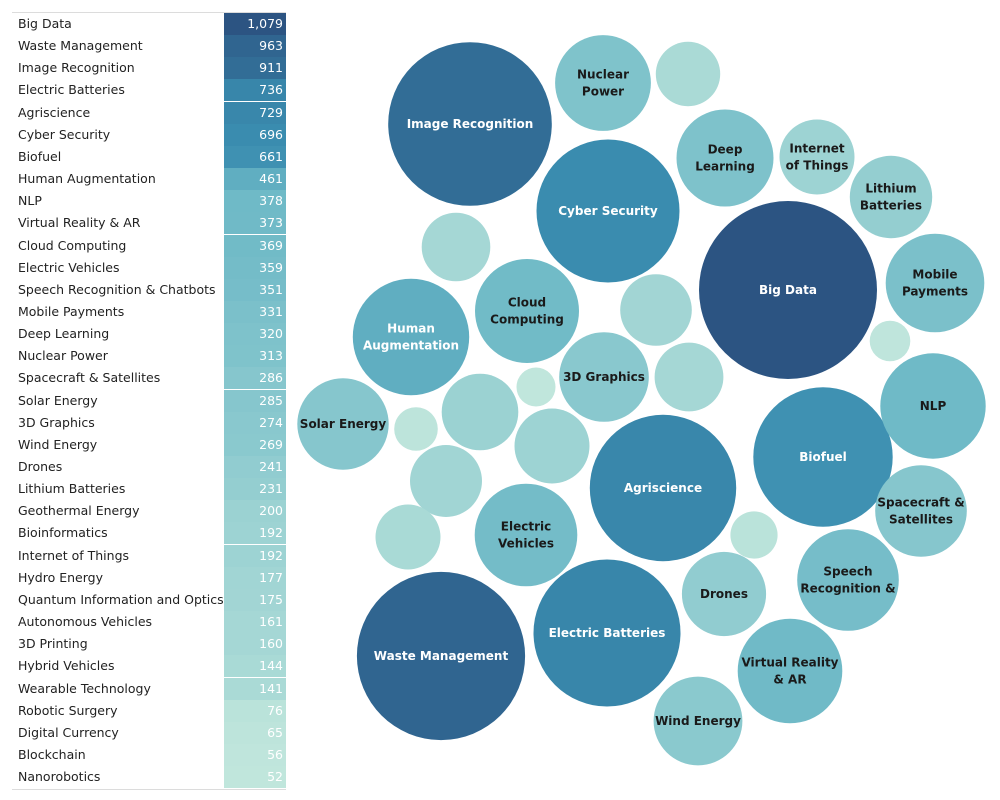 Image resolution: width=1000 pixels, height=800 pixels. What do you see at coordinates (149, 134) in the screenshot?
I see `table-row: Cyber Security 696` at bounding box center [149, 134].